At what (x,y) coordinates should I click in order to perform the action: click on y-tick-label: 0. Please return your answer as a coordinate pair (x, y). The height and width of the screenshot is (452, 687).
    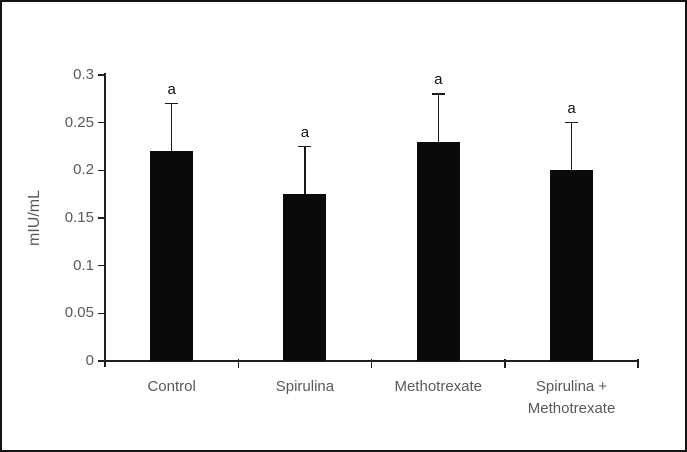
    Looking at the image, I should click on (89, 360).